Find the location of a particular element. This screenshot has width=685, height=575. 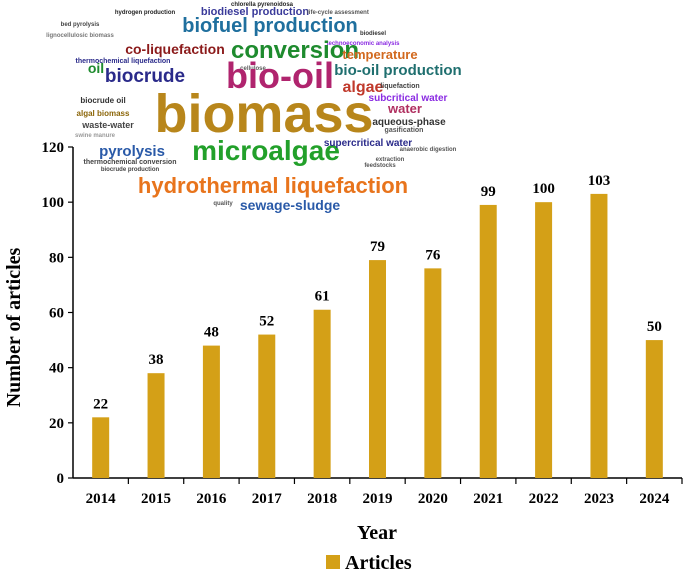

x-tick-label: 2021 is located at coordinates (488, 499).